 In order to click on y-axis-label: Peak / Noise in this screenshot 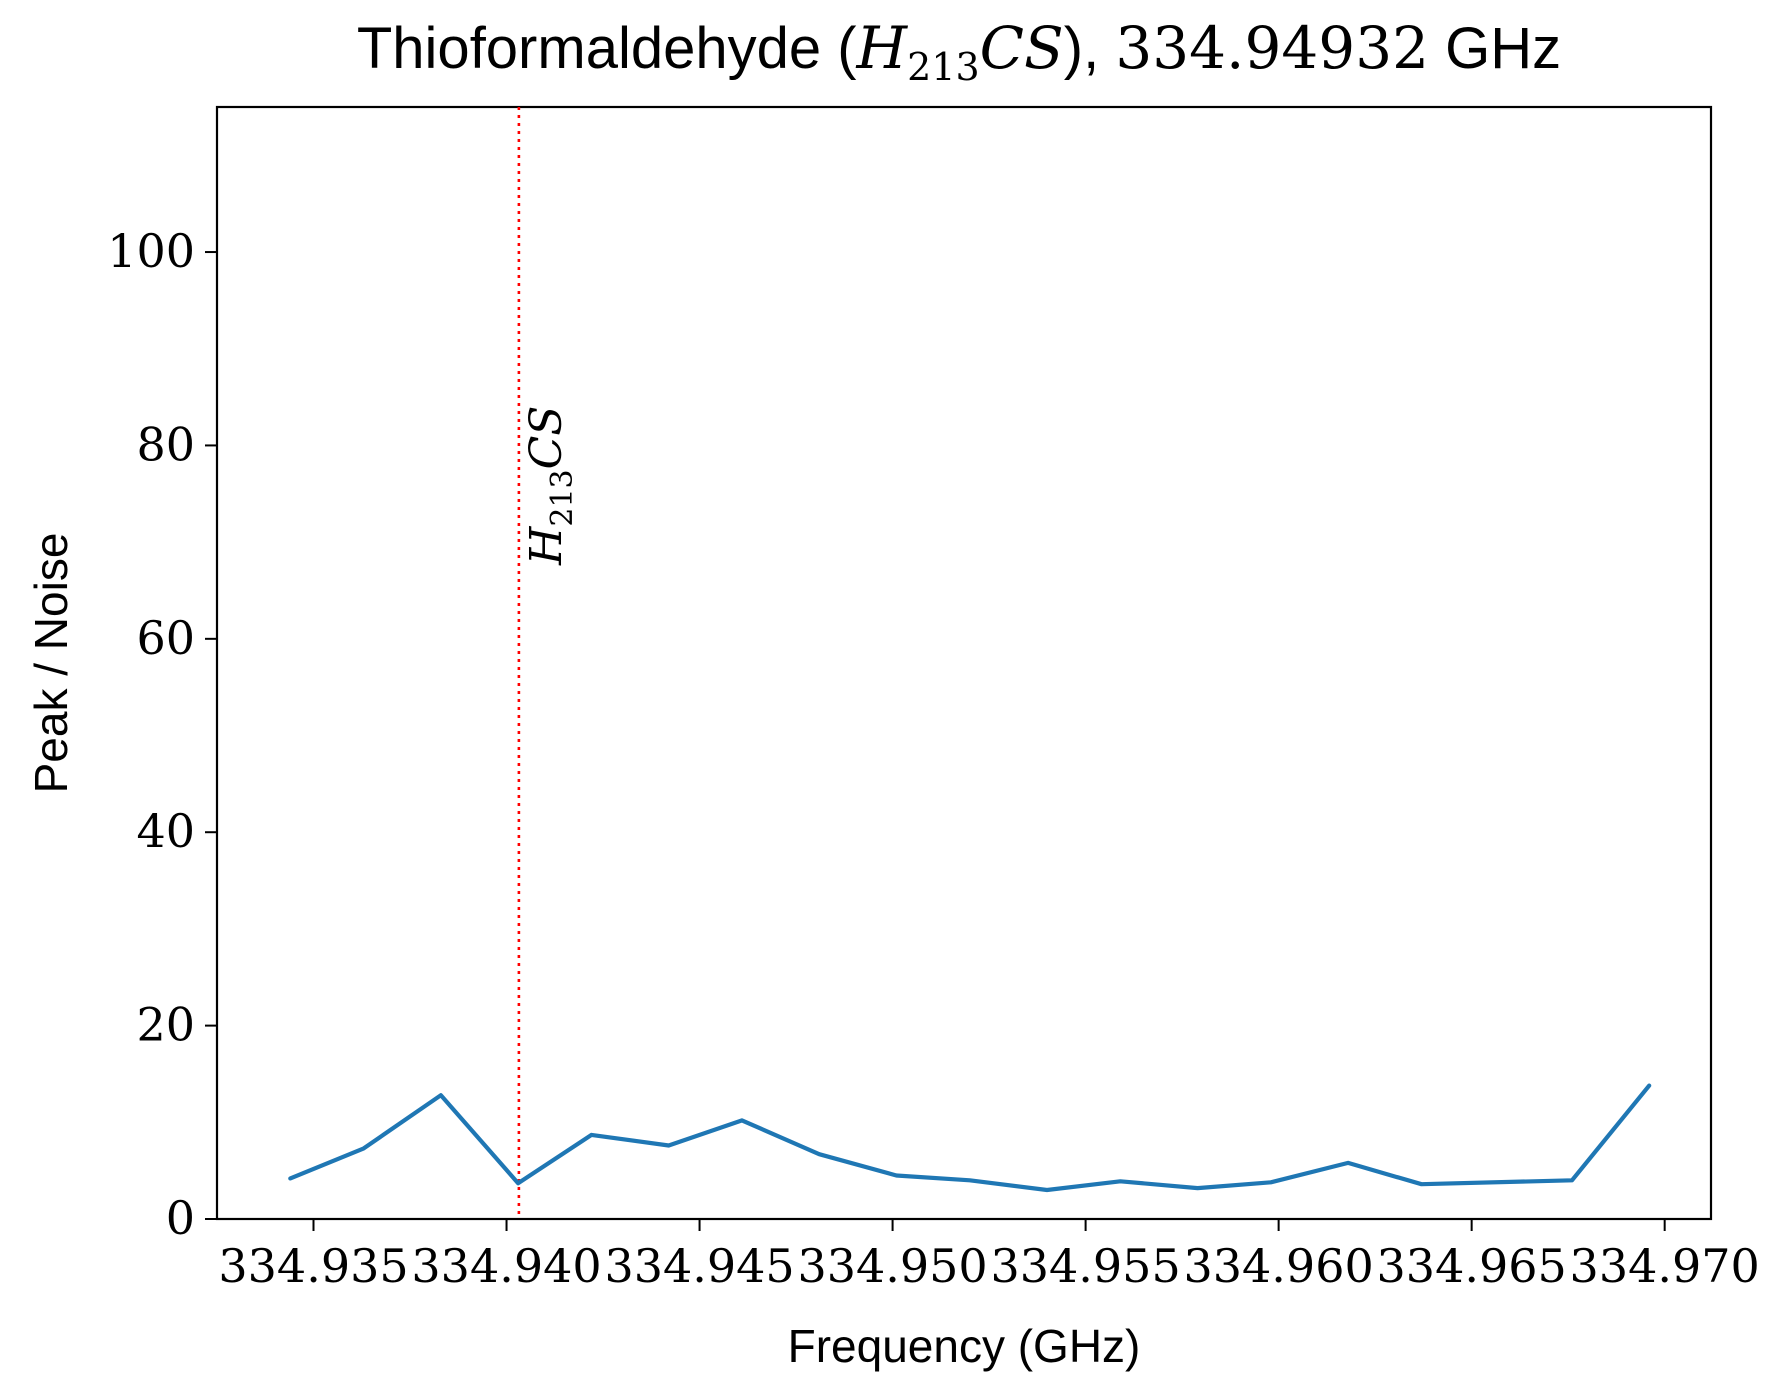, I will do `click(51, 663)`.